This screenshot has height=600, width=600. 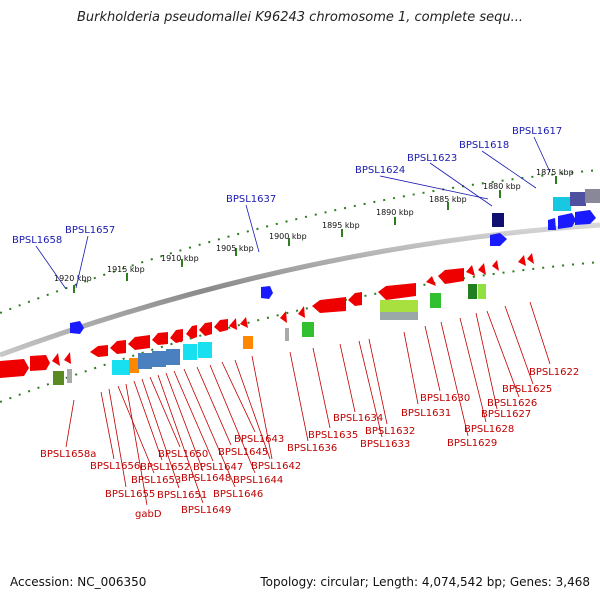 What do you see at coordinates (555, 172) in the screenshot?
I see `kbp-label: 1875 kbp` at bounding box center [555, 172].